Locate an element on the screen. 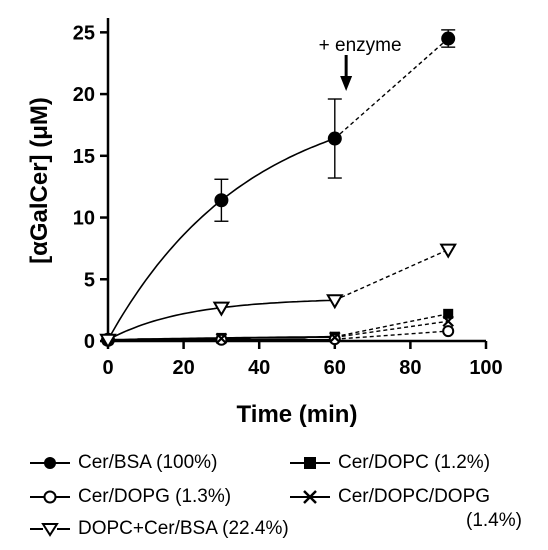 The image size is (548, 550). legend-label-suffix: (1.4%) is located at coordinates (494, 520).